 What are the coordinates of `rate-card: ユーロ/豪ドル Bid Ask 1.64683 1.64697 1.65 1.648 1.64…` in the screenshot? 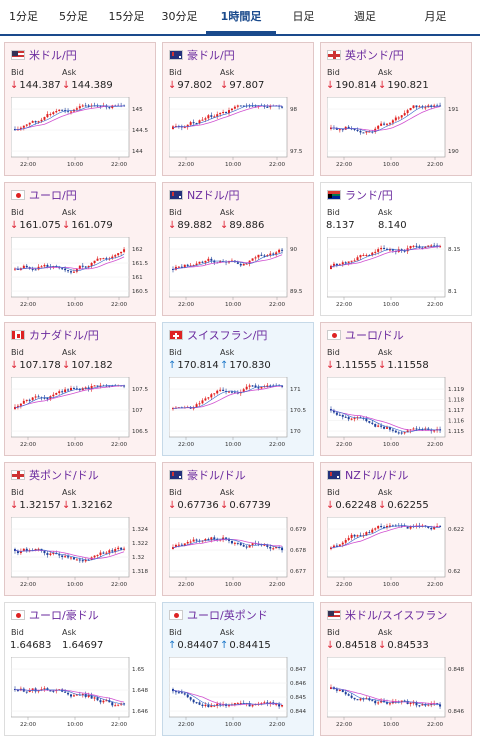 It's located at (80, 669).